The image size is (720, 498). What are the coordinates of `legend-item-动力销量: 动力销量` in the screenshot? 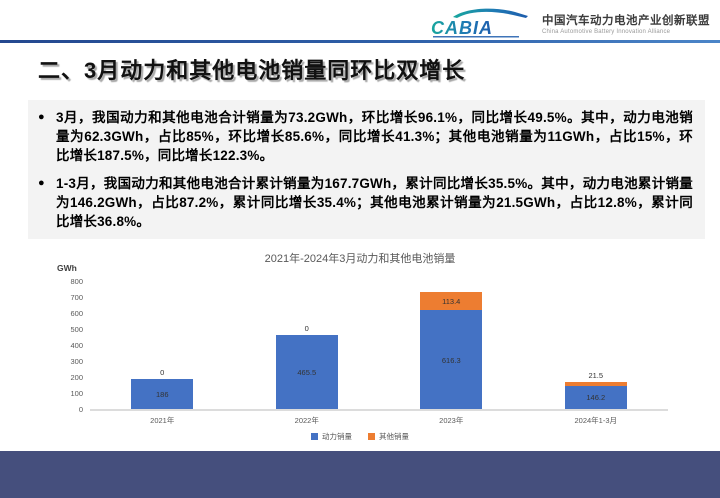 It's located at (331, 436).